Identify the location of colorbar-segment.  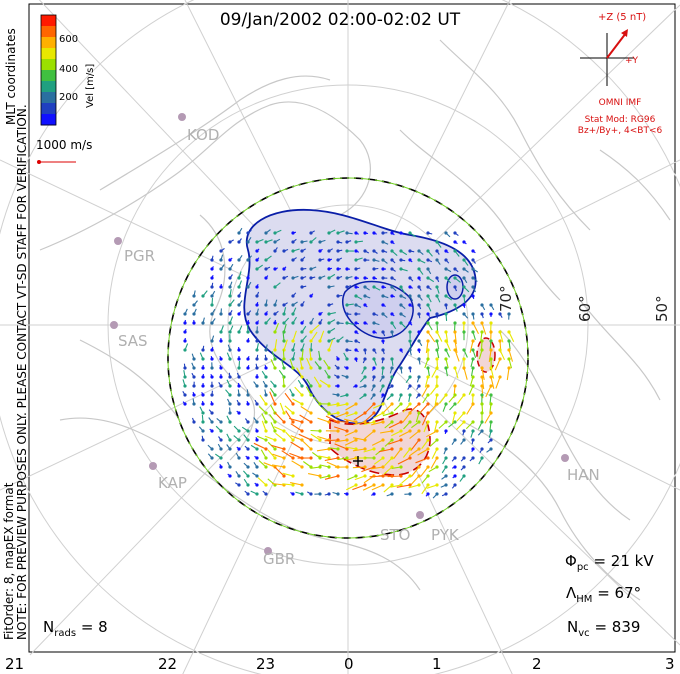
(48, 54).